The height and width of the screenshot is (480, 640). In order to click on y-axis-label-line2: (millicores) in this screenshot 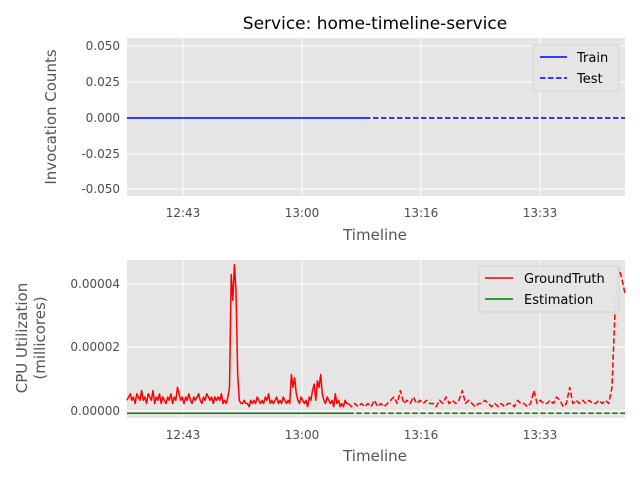, I will do `click(40, 337)`.